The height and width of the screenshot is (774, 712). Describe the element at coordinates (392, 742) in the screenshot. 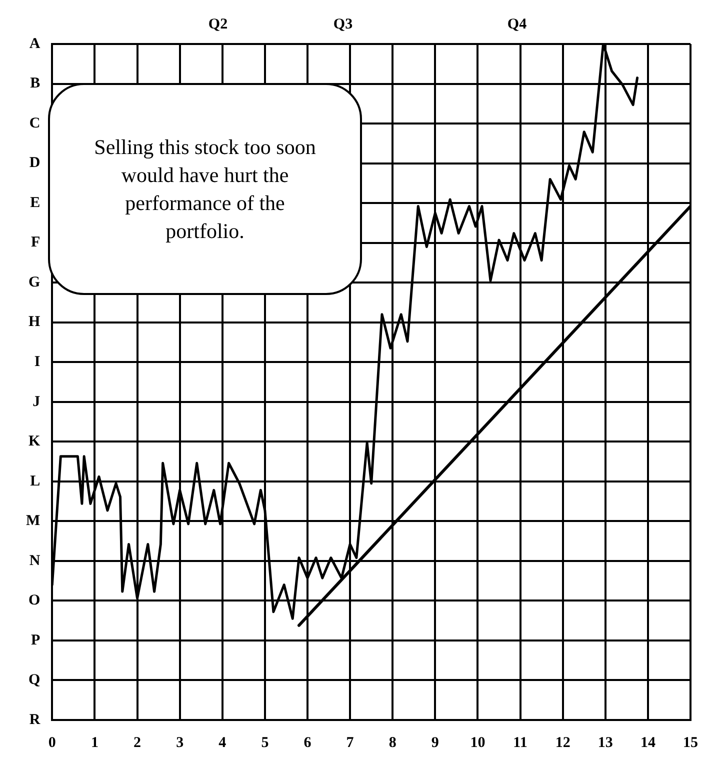

I see `x-tick-label: 8` at that location.